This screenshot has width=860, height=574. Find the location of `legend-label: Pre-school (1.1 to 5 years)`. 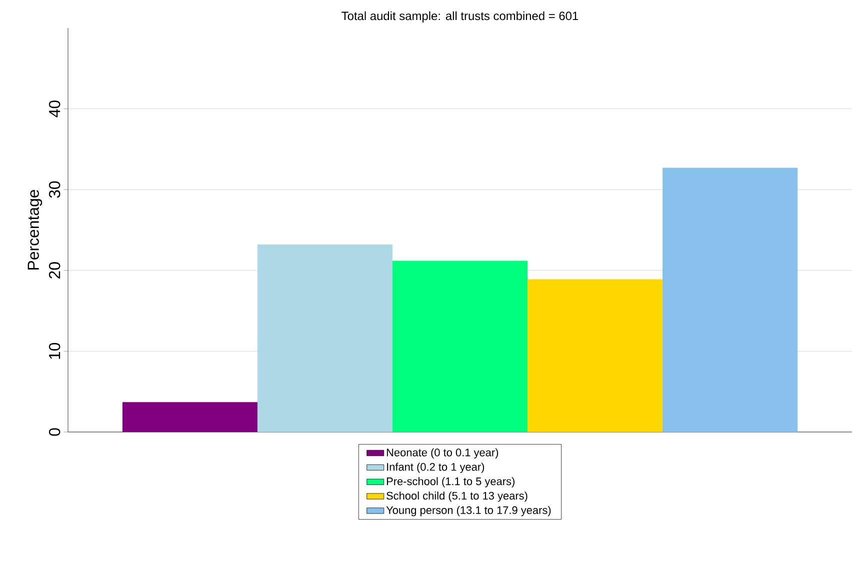

legend-label: Pre-school (1.1 to 5 years) is located at coordinates (450, 482).